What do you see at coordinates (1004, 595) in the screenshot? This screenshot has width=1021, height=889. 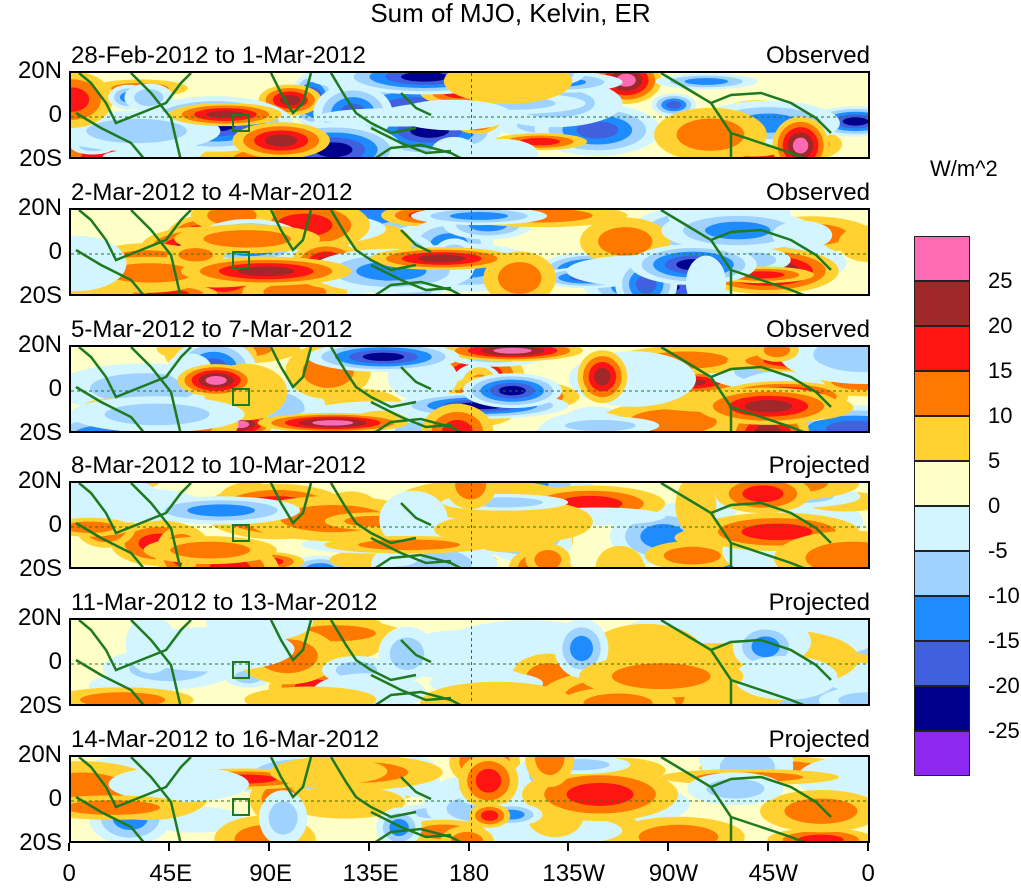 I see `colorbar-label: -10` at bounding box center [1004, 595].